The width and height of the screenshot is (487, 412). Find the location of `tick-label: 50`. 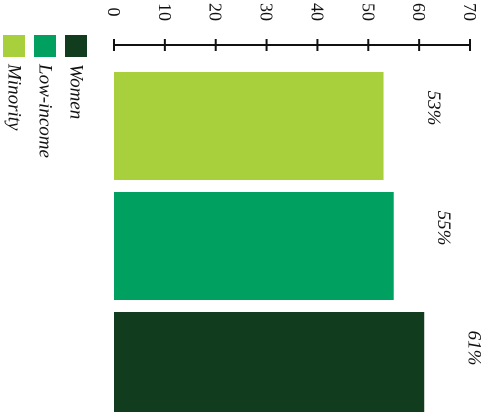

tick-label: 50 is located at coordinates (368, 12).